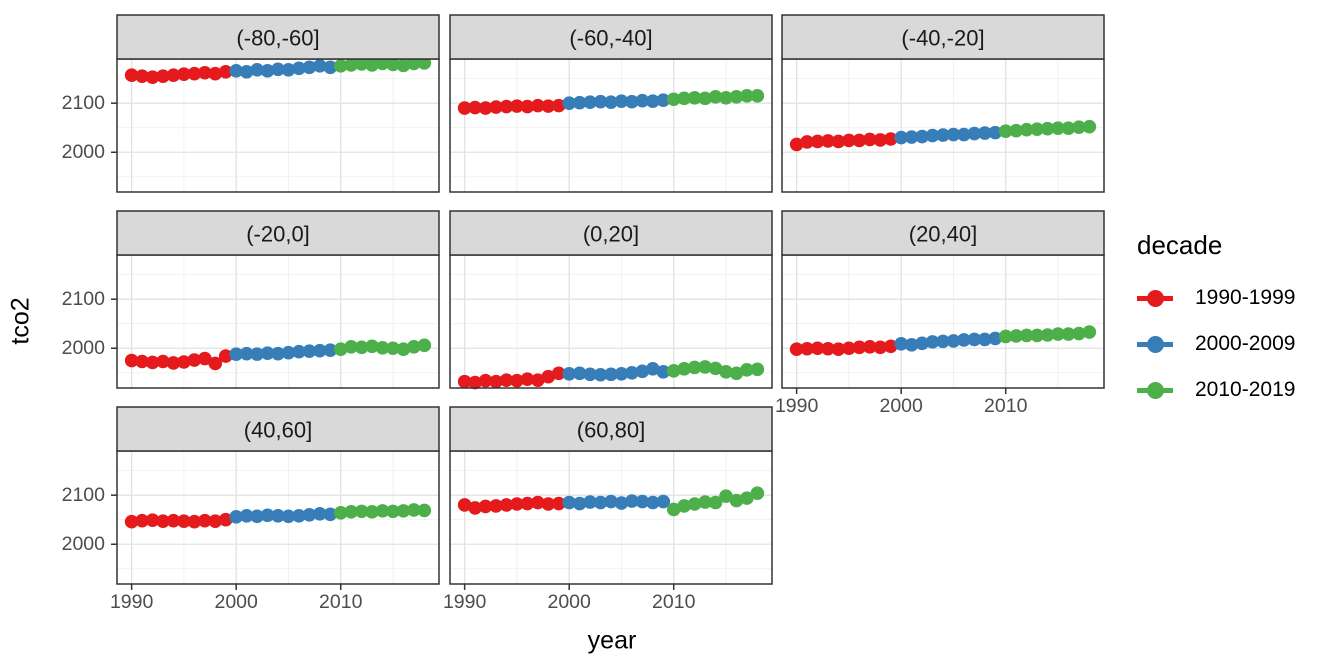 Image resolution: width=1344 pixels, height=672 pixels. I want to click on x-tick-label: 2000, so click(236, 602).